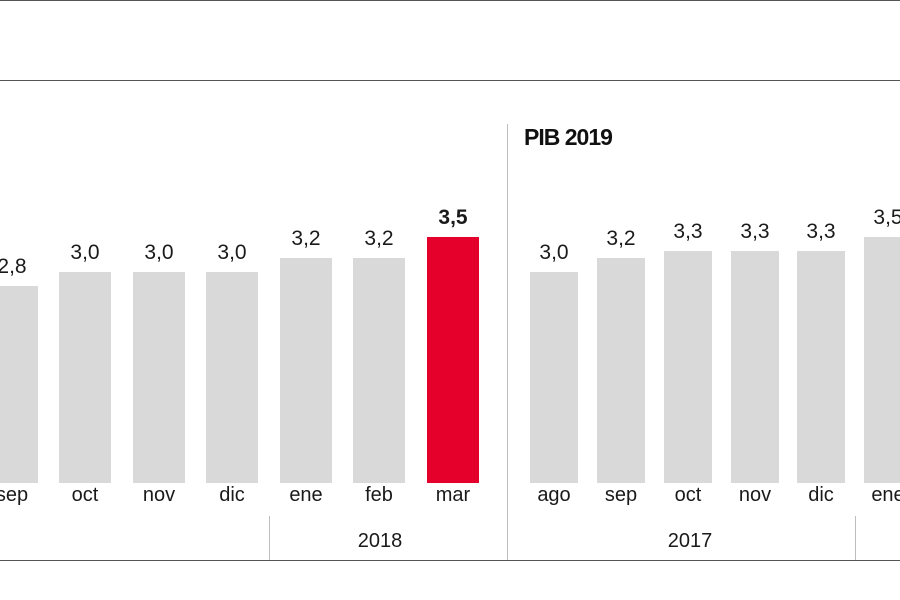 Image resolution: width=900 pixels, height=600 pixels. Describe the element at coordinates (554, 495) in the screenshot. I see `category-label-ago: ago` at that location.